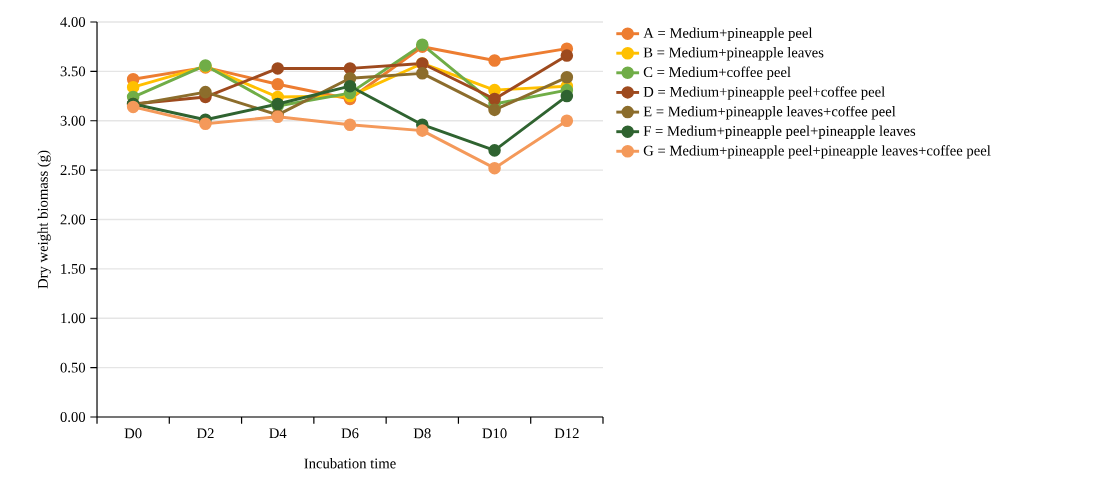 This screenshot has height=482, width=1115. Describe the element at coordinates (73, 120) in the screenshot. I see `y-tick-label: 3.00` at that location.